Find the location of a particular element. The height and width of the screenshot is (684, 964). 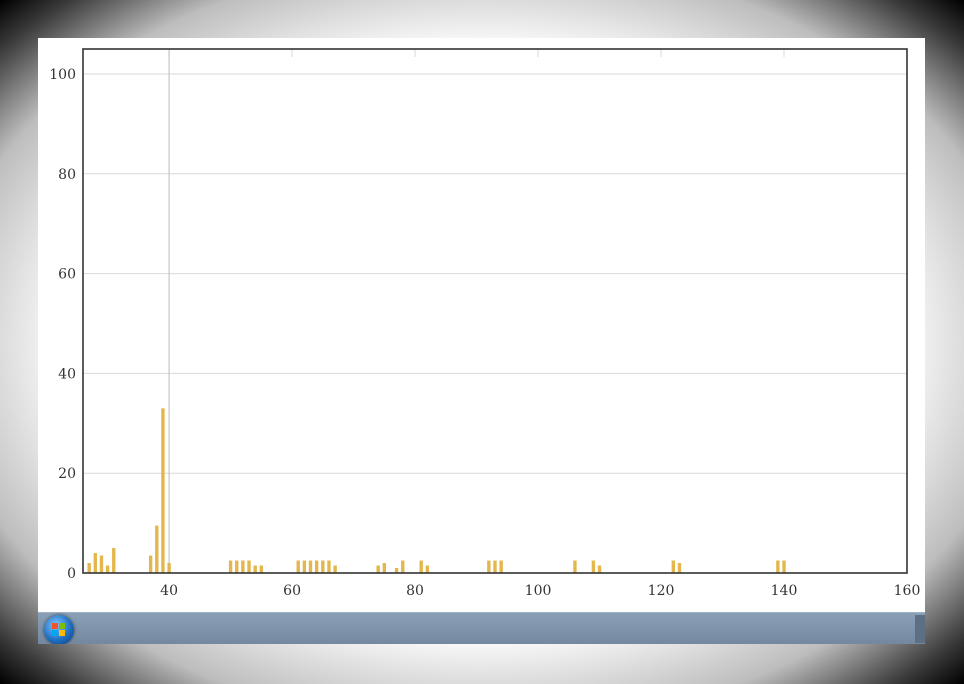

y-tick-label: 80 is located at coordinates (67, 175).